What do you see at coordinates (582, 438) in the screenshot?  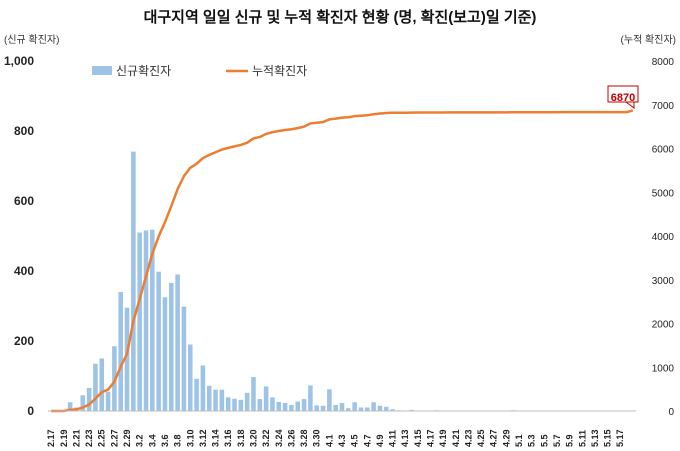 I see `x-tick-label: 5.11` at bounding box center [582, 438].